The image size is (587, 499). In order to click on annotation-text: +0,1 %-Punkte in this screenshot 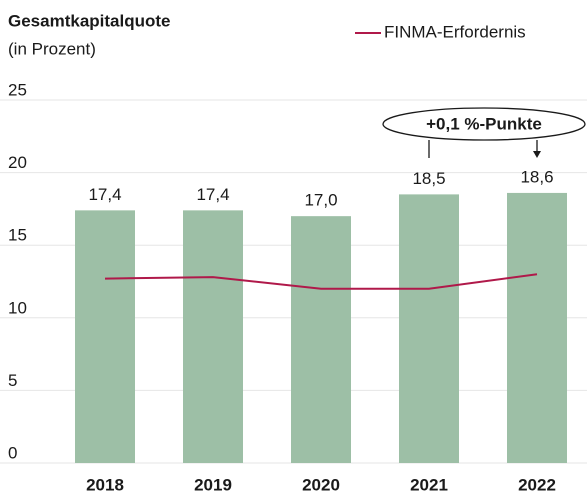, I will do `click(484, 123)`.